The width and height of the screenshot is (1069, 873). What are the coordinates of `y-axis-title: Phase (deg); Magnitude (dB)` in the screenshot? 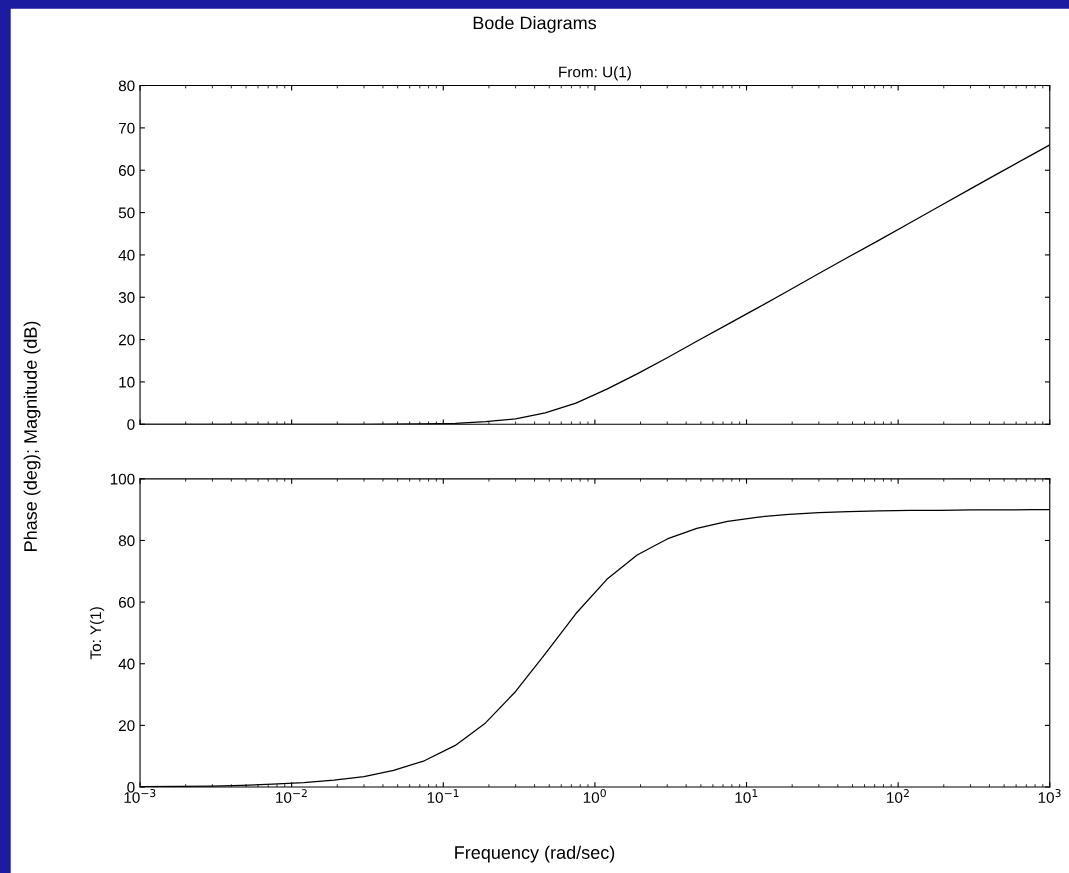 It's located at (32, 436).